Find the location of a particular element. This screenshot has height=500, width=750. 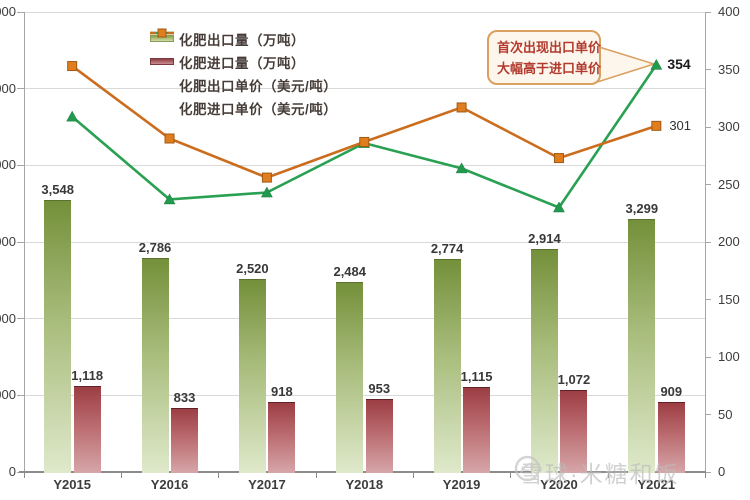

bar-label-import: 833 is located at coordinates (184, 398).